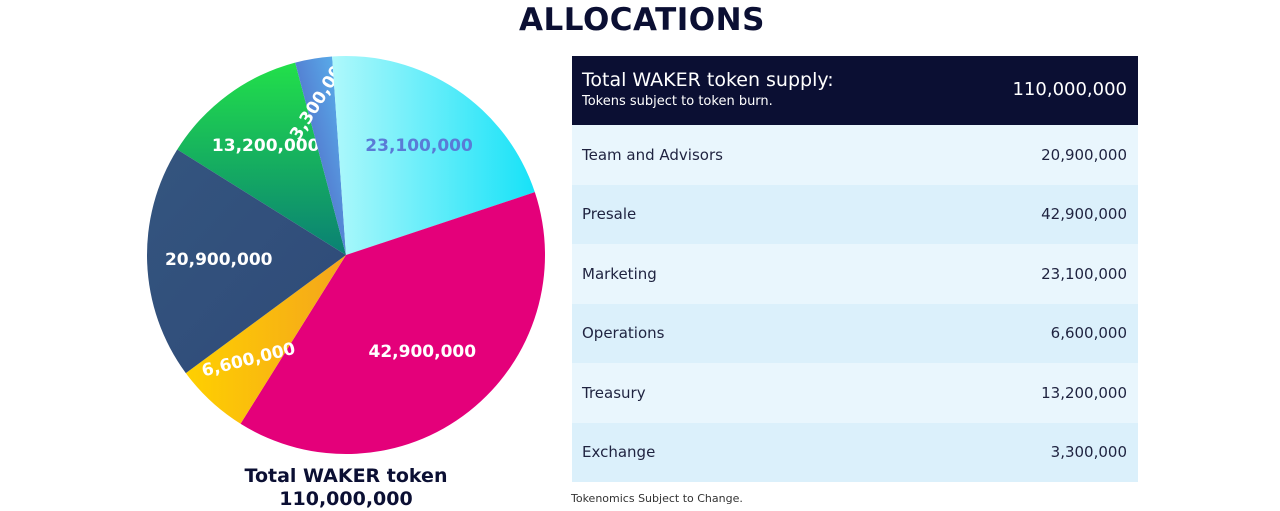 This screenshot has height=511, width=1280. Describe the element at coordinates (261, 159) in the screenshot. I see `pie-slice-treasury` at that location.